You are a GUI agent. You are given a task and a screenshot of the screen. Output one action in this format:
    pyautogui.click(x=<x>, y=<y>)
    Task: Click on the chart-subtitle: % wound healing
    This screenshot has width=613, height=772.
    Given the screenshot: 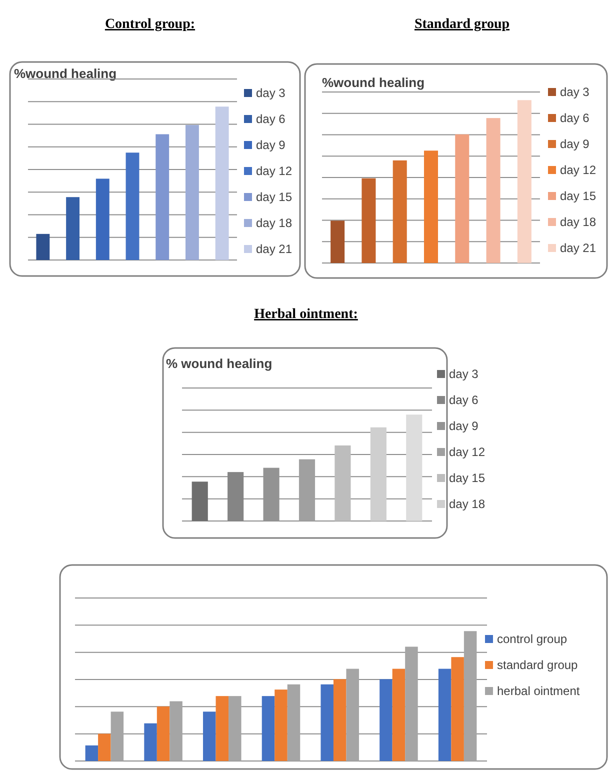 What is the action you would take?
    pyautogui.click(x=219, y=363)
    